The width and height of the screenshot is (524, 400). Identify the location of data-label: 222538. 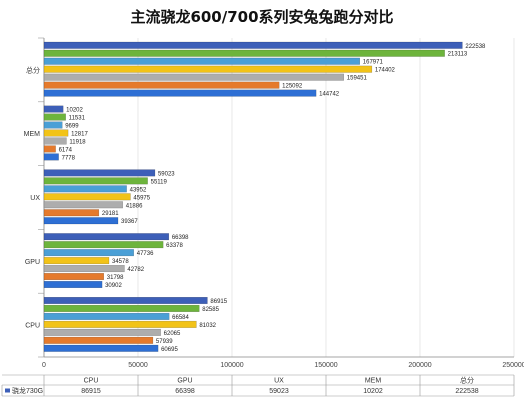
(475, 47).